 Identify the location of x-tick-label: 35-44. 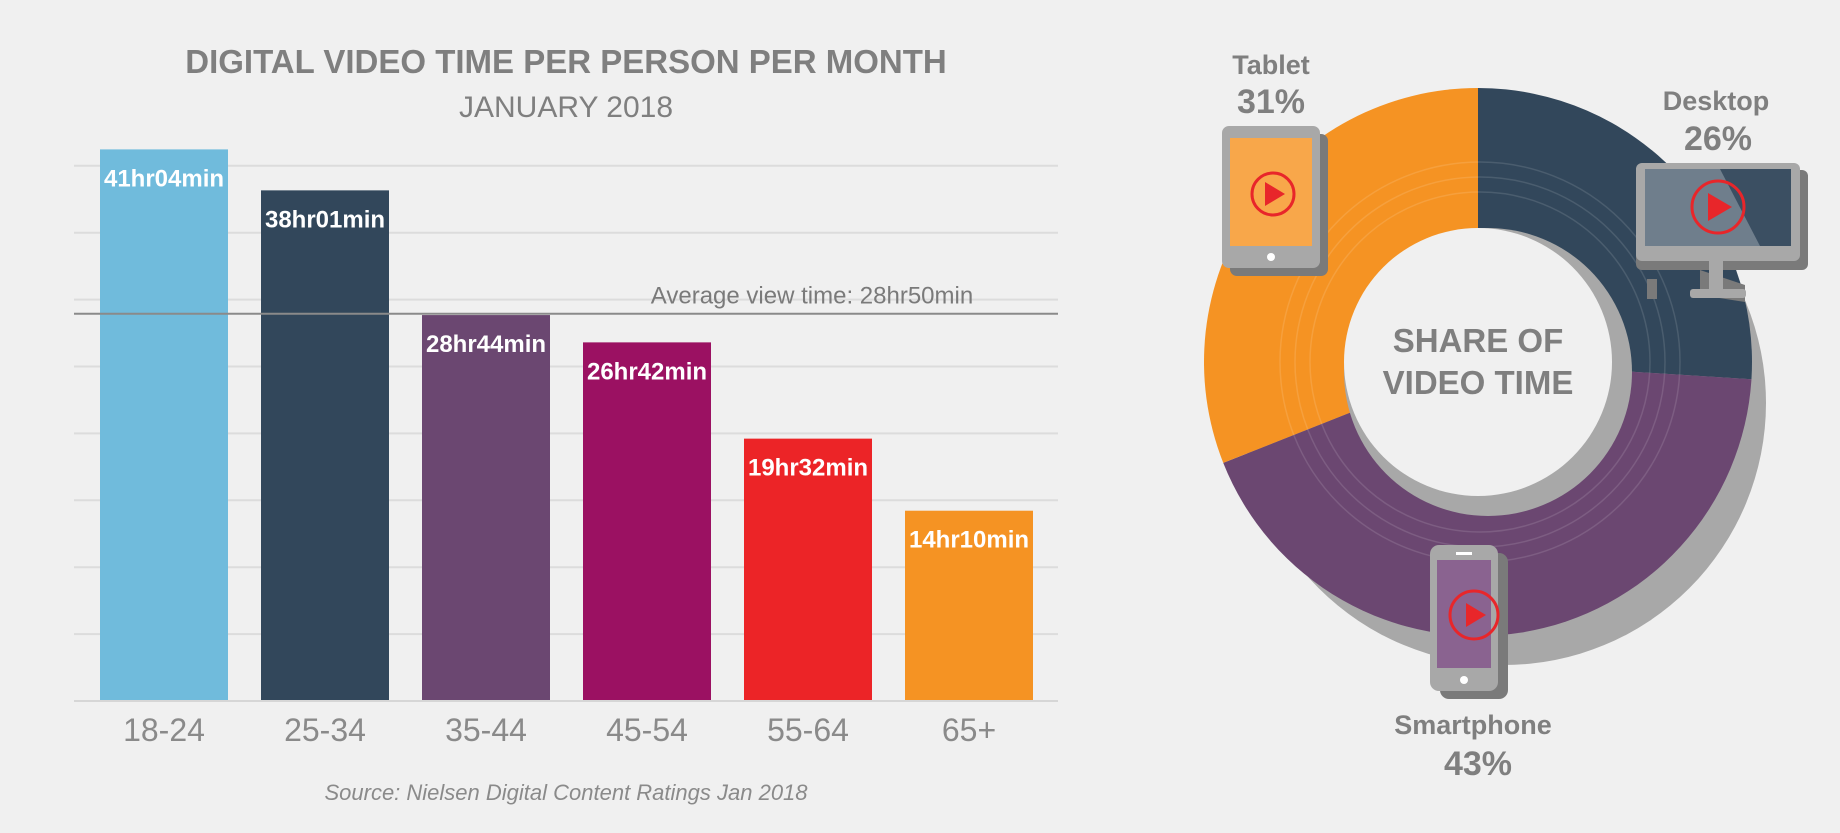
(486, 730).